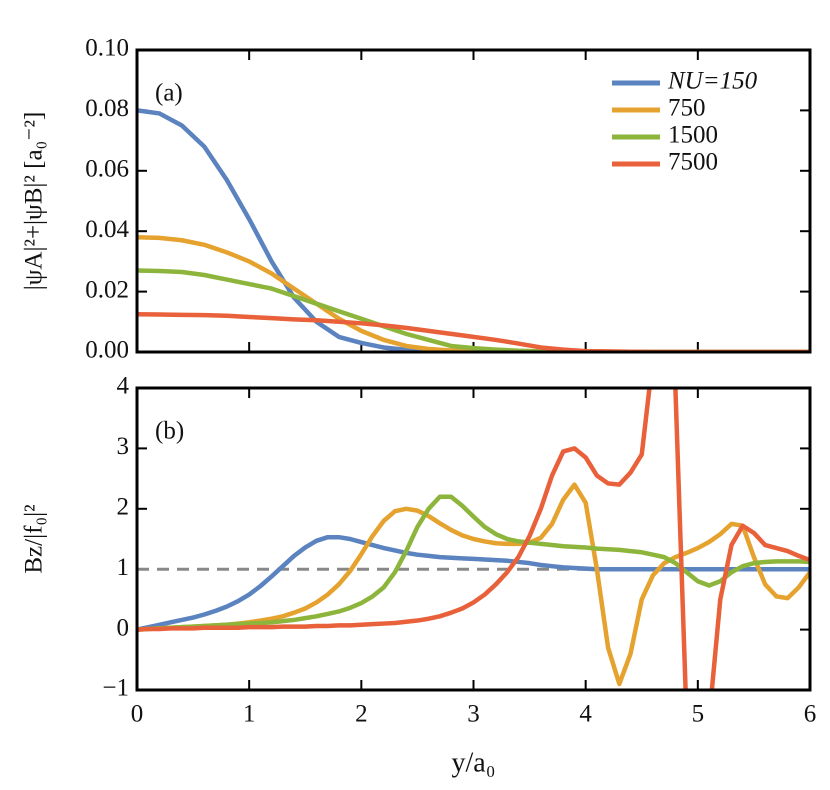  Describe the element at coordinates (107, 169) in the screenshot. I see `y-tick-label: 0.06` at that location.